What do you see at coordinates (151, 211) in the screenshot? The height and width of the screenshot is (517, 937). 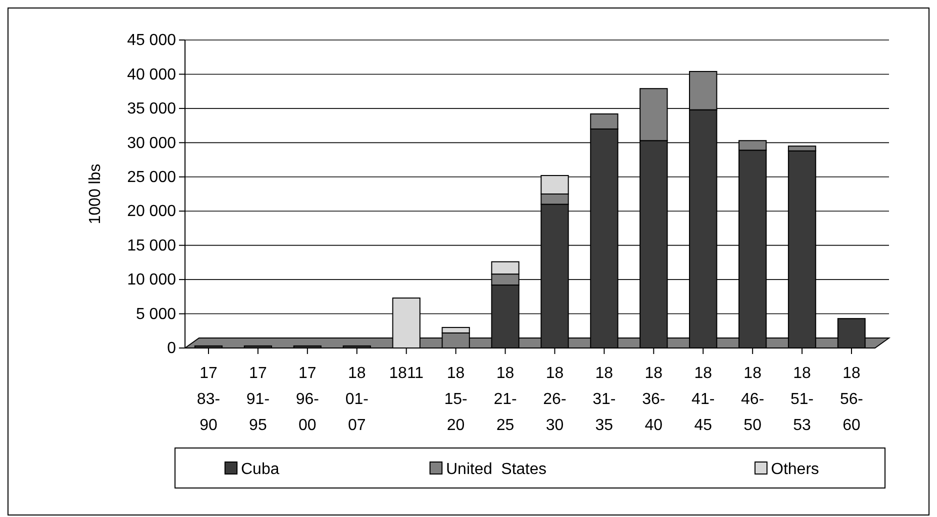 I see `y-tick-label: 20 000` at bounding box center [151, 211].